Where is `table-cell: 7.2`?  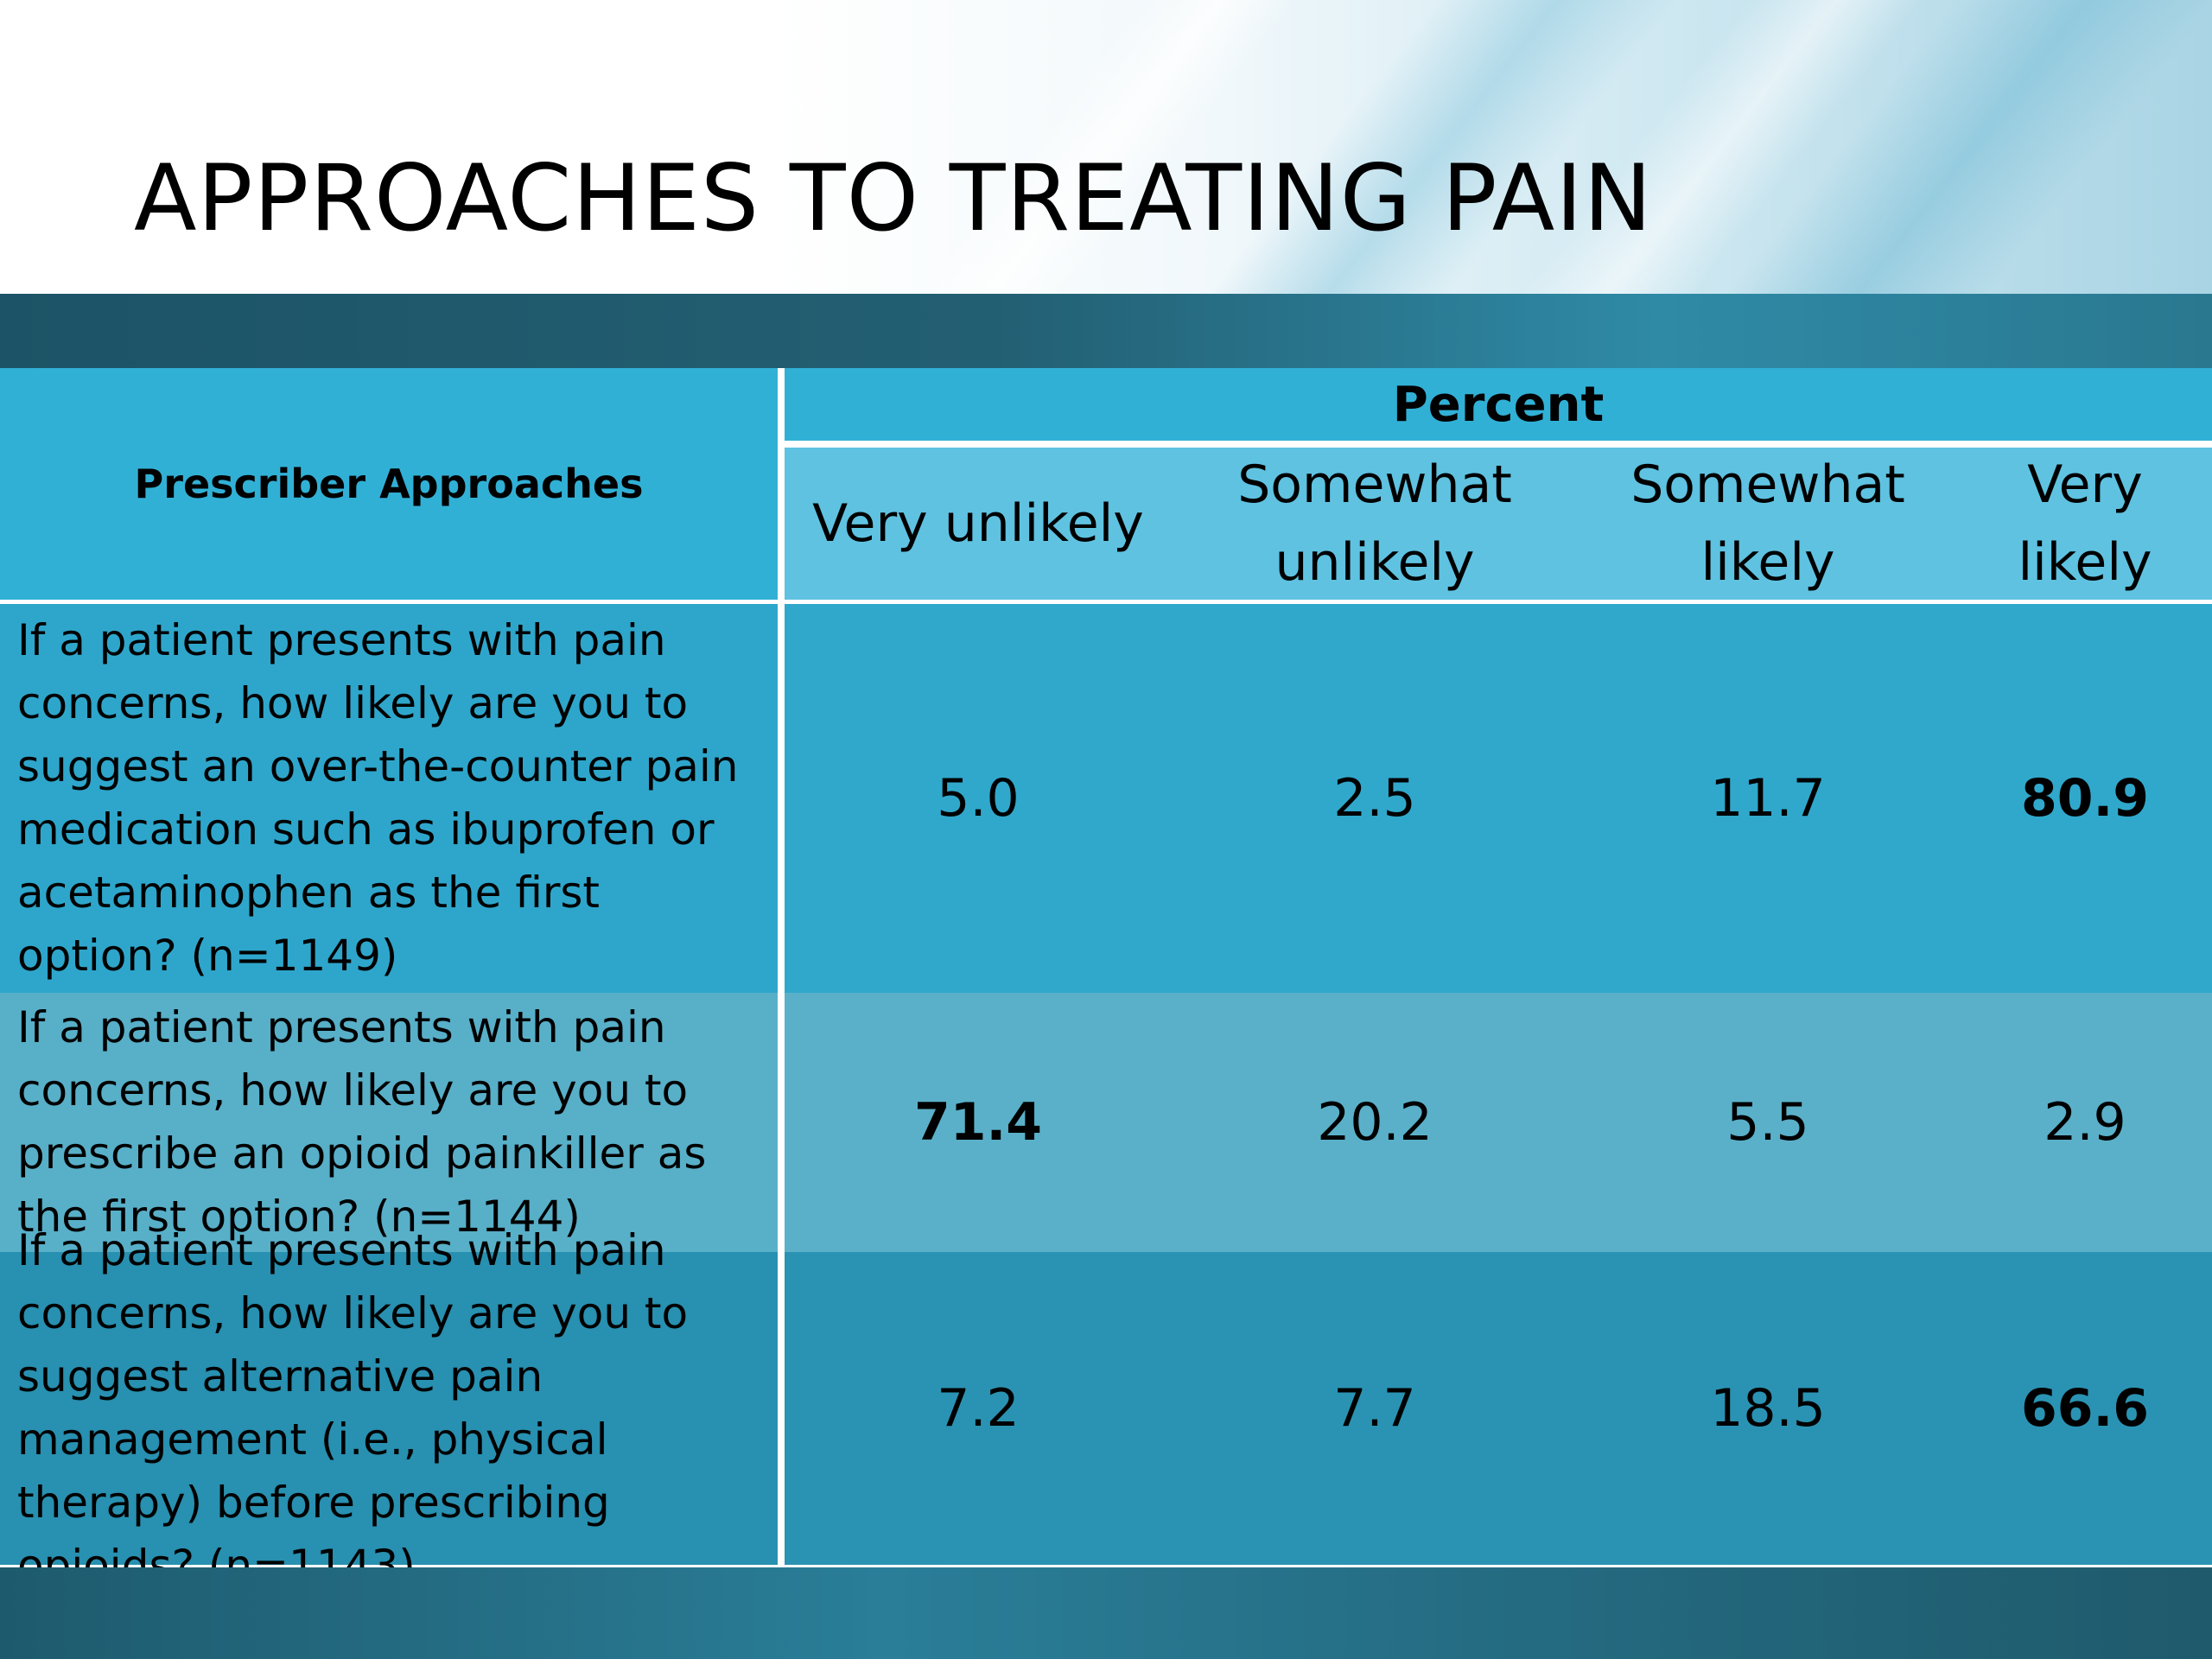
table-cell: 7.2 is located at coordinates (978, 1408).